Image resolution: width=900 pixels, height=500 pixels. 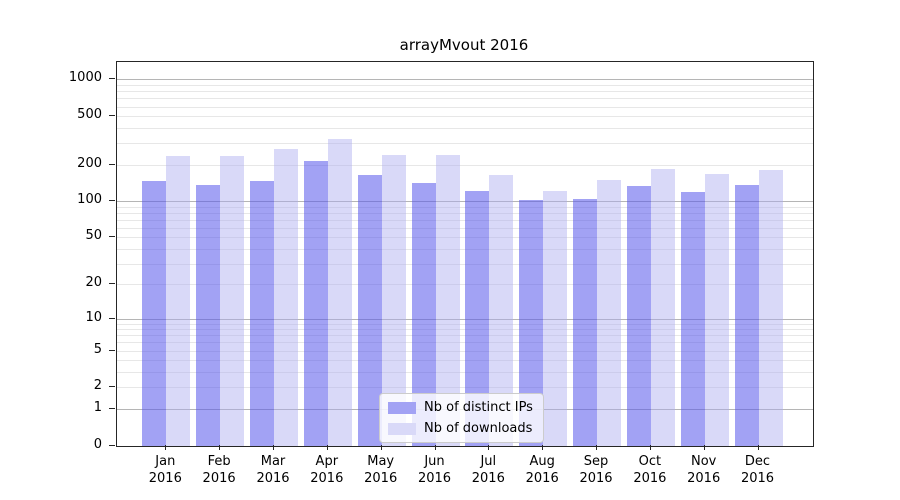 I want to click on x-tick-label: Dec 2016, so click(x=757, y=470).